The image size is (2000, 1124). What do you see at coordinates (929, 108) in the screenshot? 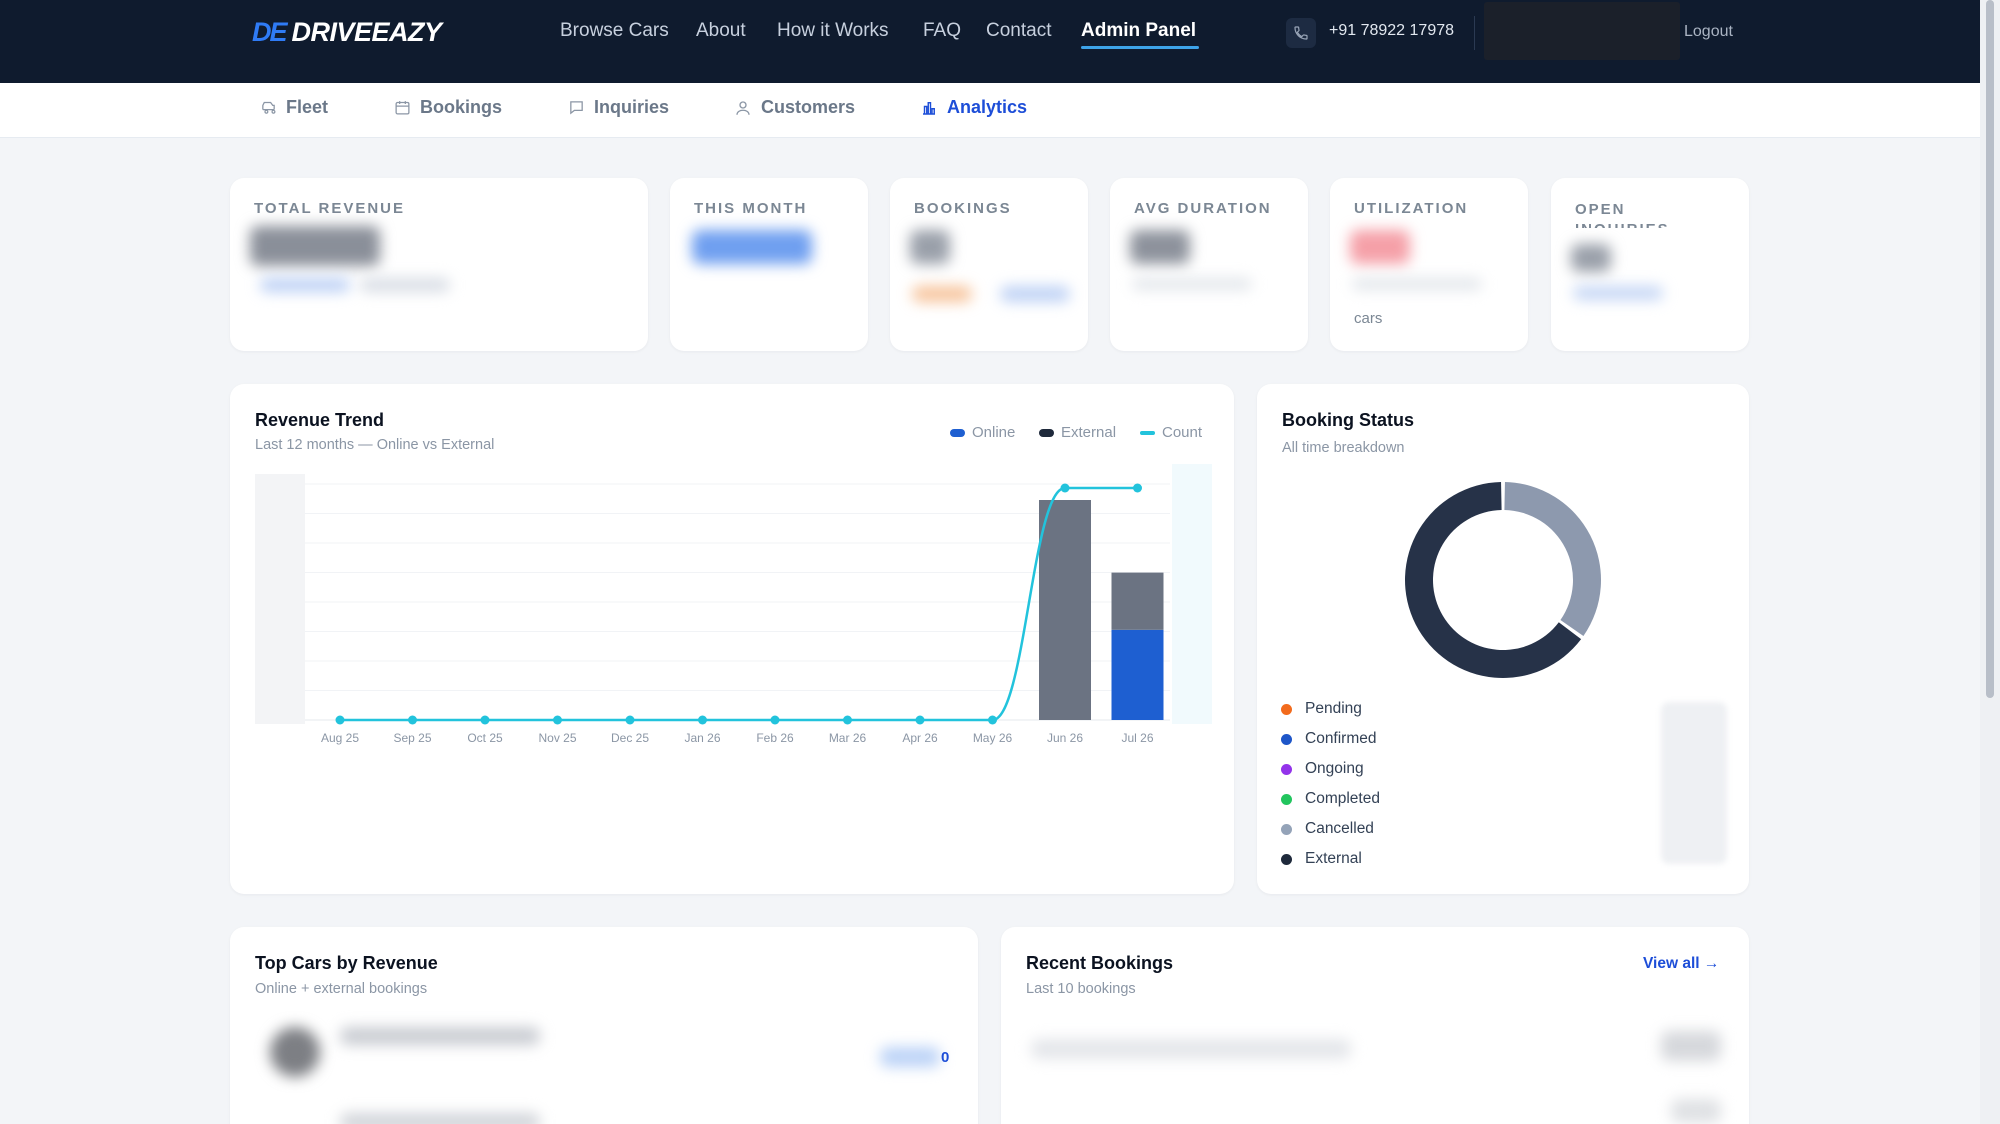
I see `bar-chart-icon` at bounding box center [929, 108].